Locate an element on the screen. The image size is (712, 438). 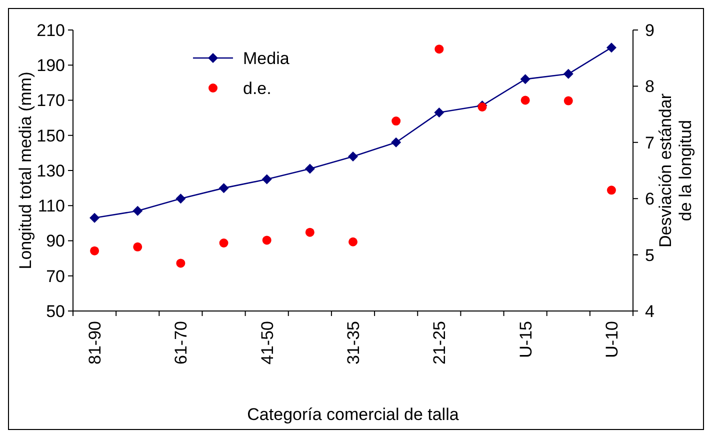
x-tick-label: U-10 is located at coordinates (612, 339).